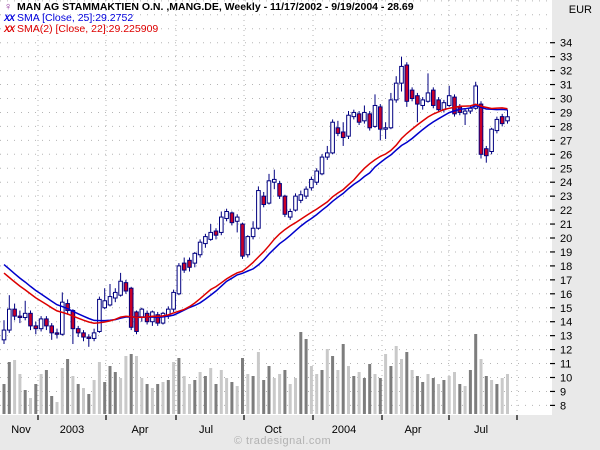 Image resolution: width=600 pixels, height=450 pixels. What do you see at coordinates (563, 392) in the screenshot?
I see `price-tick-label: 9` at bounding box center [563, 392].